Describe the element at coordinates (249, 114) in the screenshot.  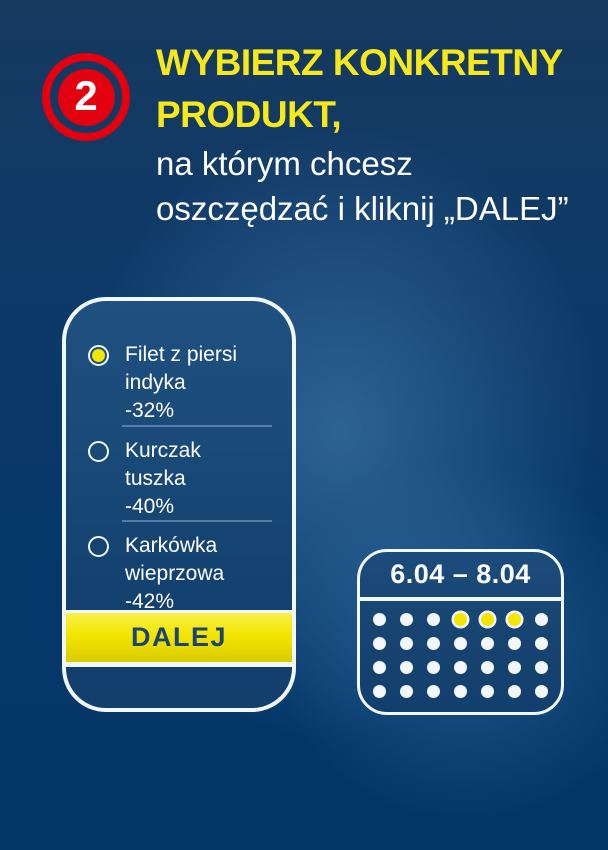
I see `heading-line-2: PRODUKT,` at that location.